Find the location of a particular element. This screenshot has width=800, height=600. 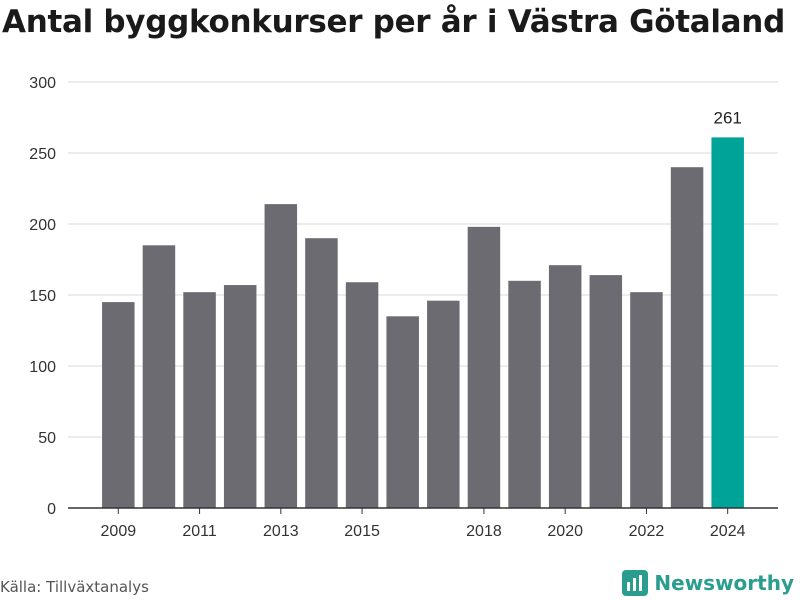

bar-2018 is located at coordinates (484, 367).